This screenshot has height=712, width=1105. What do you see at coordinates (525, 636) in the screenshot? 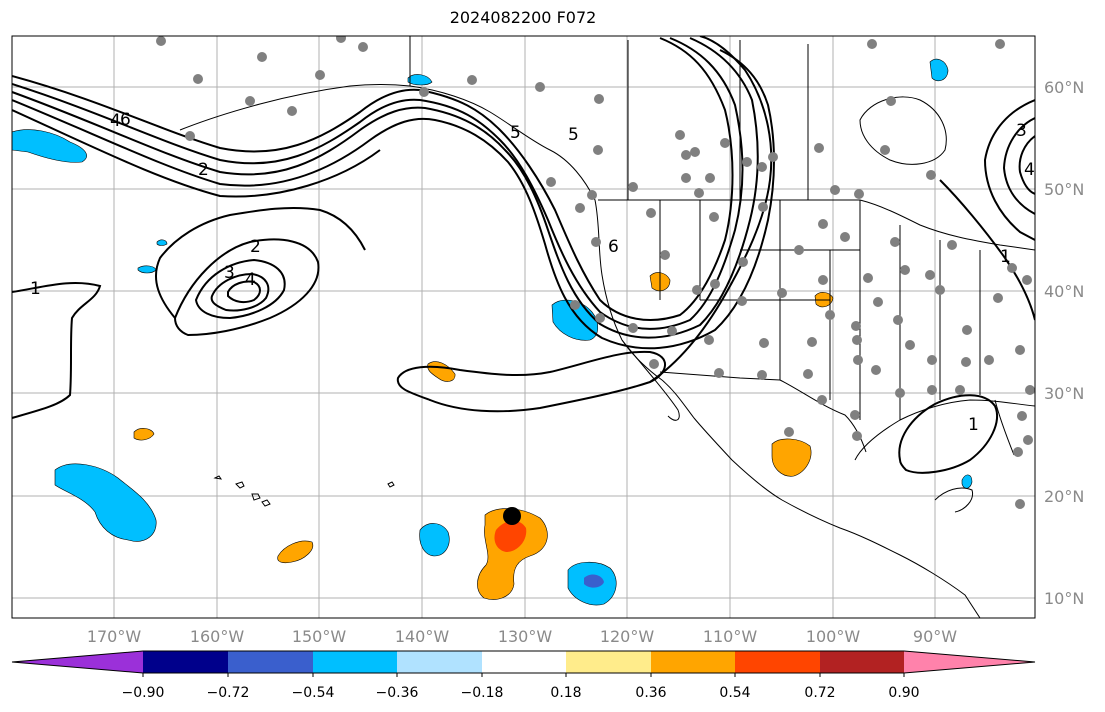
I see `lon-label-130w: 130°W` at bounding box center [525, 636].